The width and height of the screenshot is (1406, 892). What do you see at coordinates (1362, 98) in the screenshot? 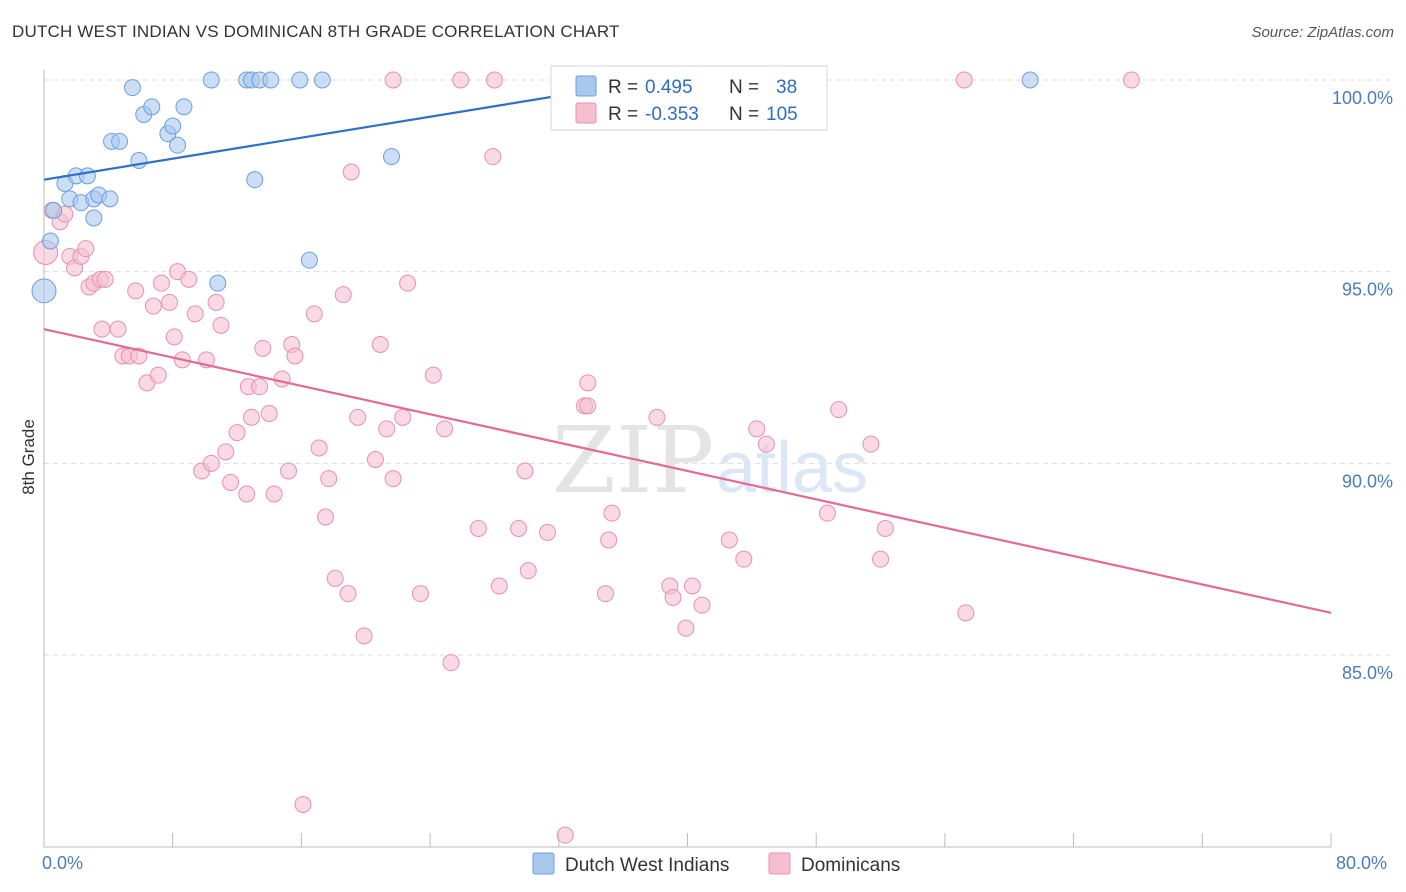
I see `y-tick-label: 100.0%` at bounding box center [1362, 98].